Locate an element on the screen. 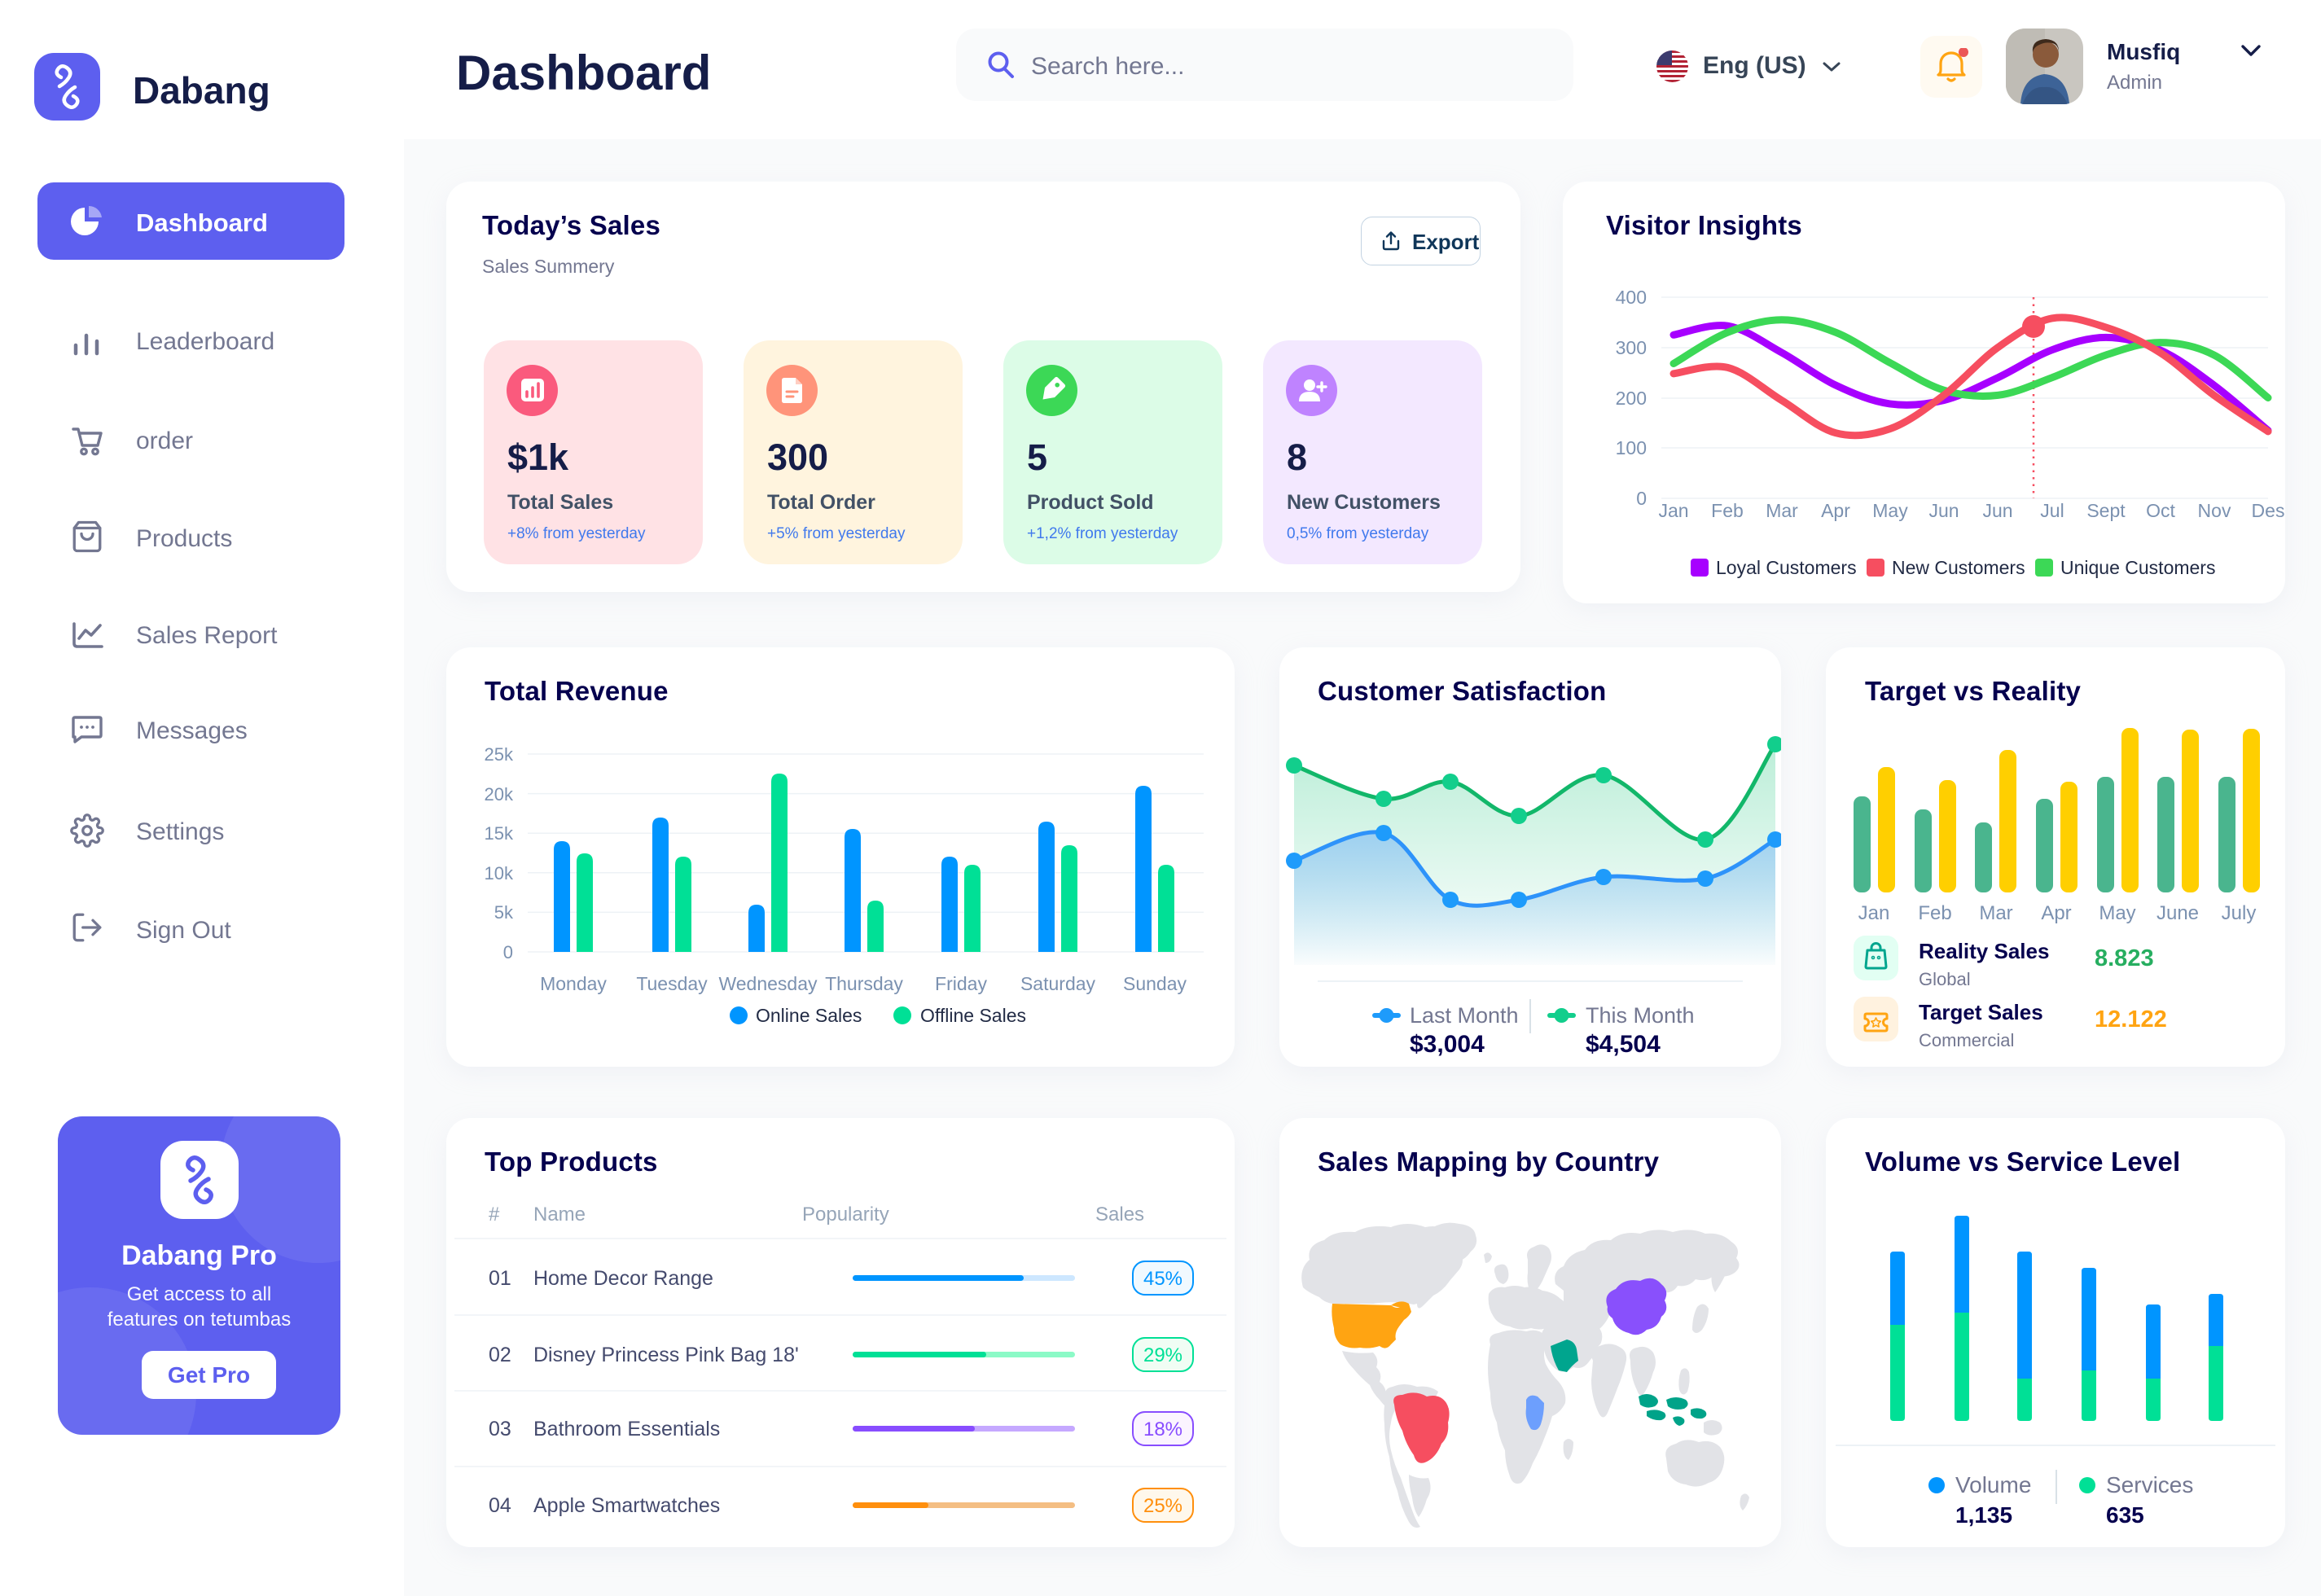 The image size is (2321, 1596). svg-text: June is located at coordinates (2177, 913).